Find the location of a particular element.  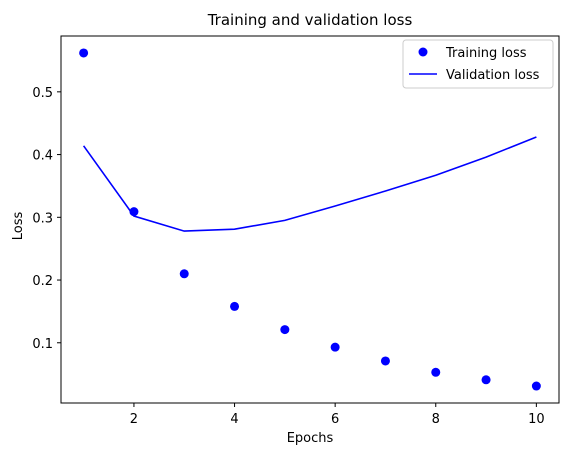

legend-label: Validation loss is located at coordinates (493, 75).